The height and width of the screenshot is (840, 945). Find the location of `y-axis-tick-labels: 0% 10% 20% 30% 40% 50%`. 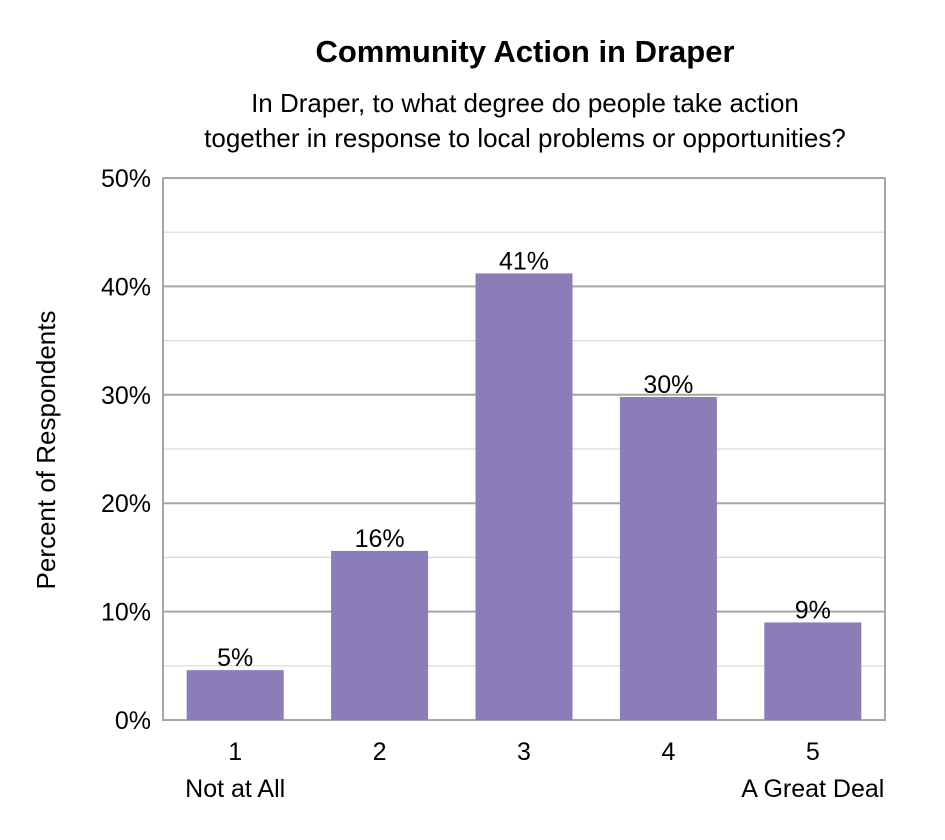

y-axis-tick-labels: 0% 10% 20% 30% 40% 50% is located at coordinates (126, 450).